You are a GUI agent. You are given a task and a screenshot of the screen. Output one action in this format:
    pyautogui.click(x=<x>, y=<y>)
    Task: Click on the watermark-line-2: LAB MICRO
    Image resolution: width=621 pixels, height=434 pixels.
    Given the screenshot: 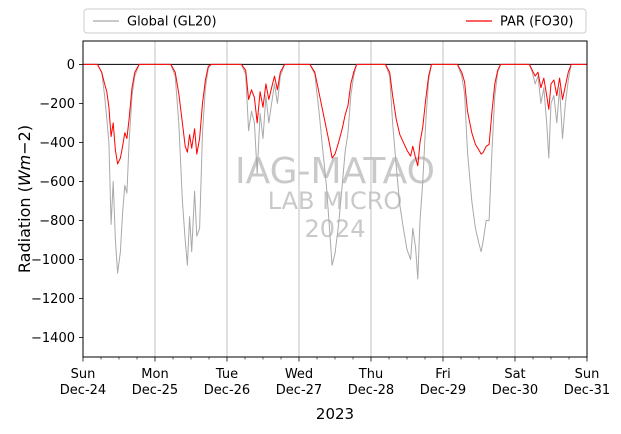 What is the action you would take?
    pyautogui.click(x=335, y=201)
    